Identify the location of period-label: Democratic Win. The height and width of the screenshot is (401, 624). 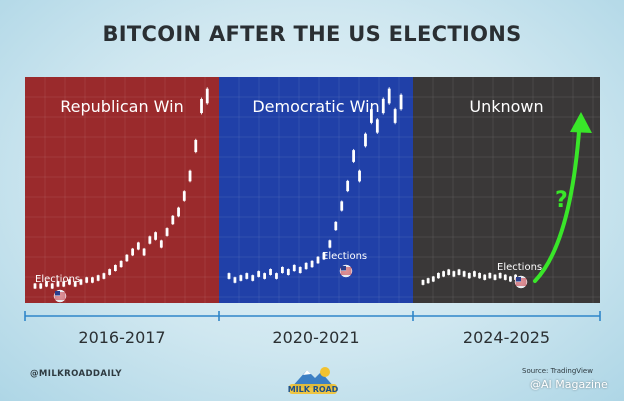
(315, 106).